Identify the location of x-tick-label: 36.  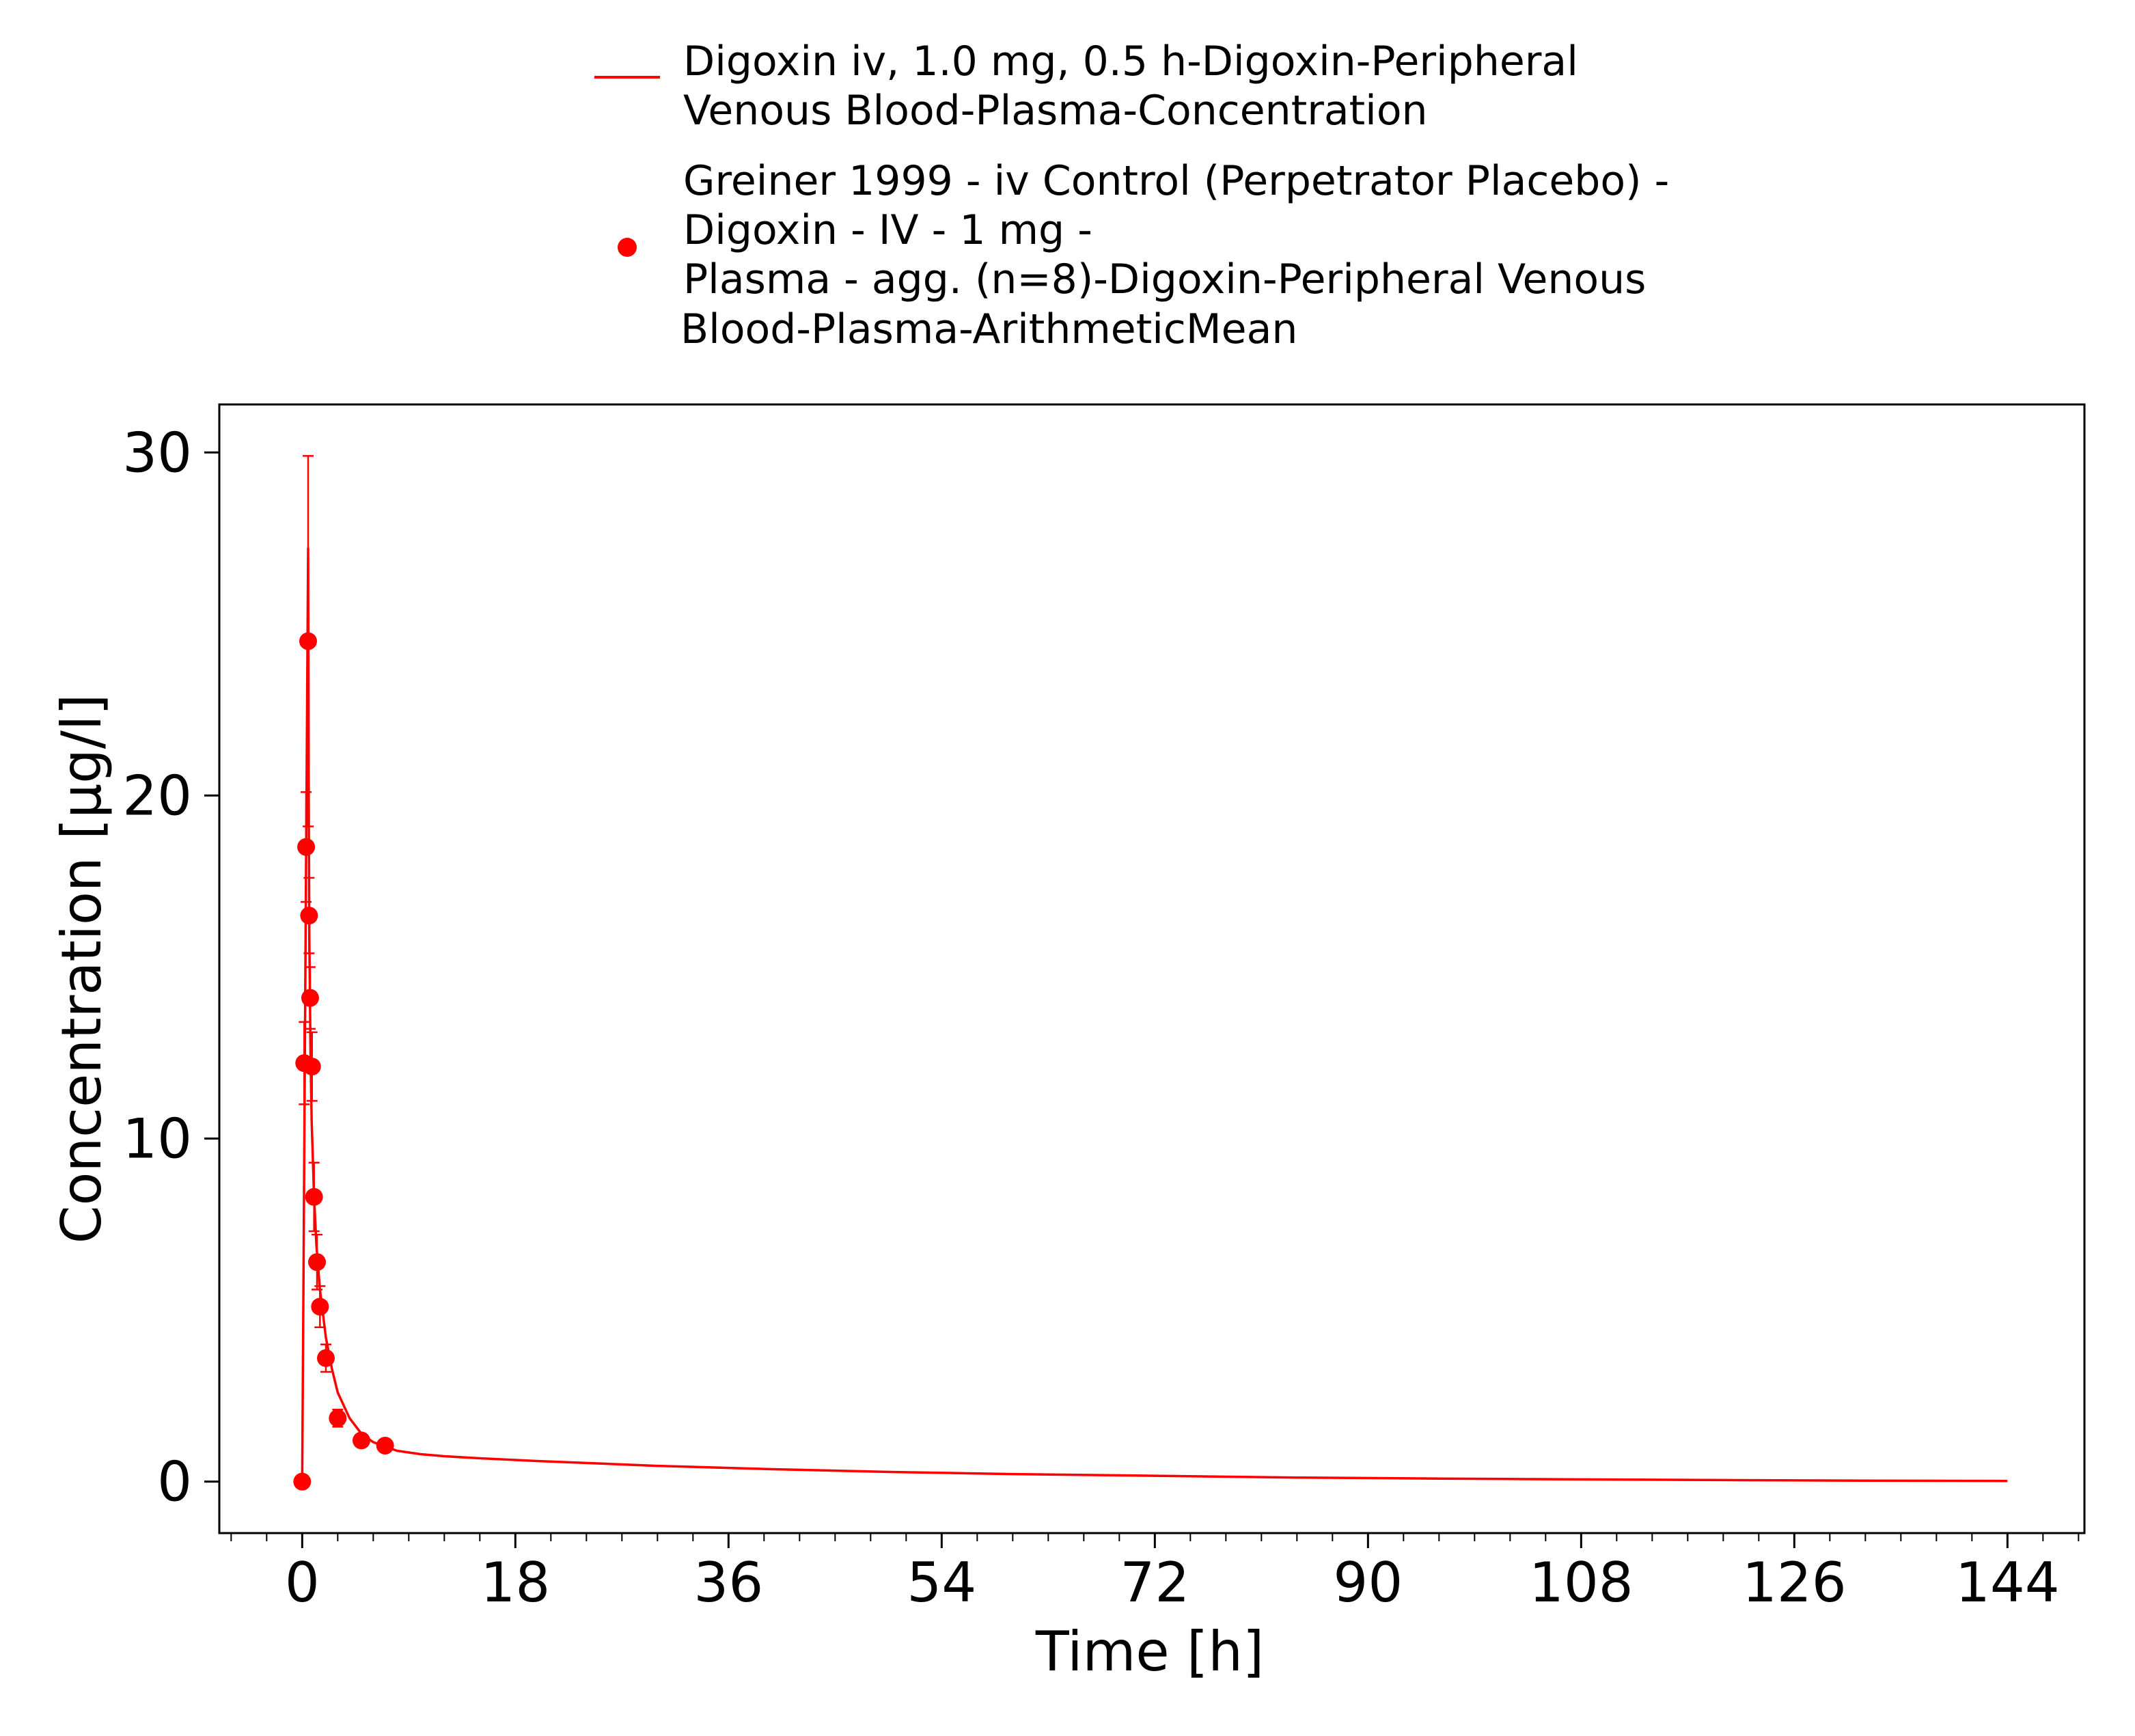
(728, 1582).